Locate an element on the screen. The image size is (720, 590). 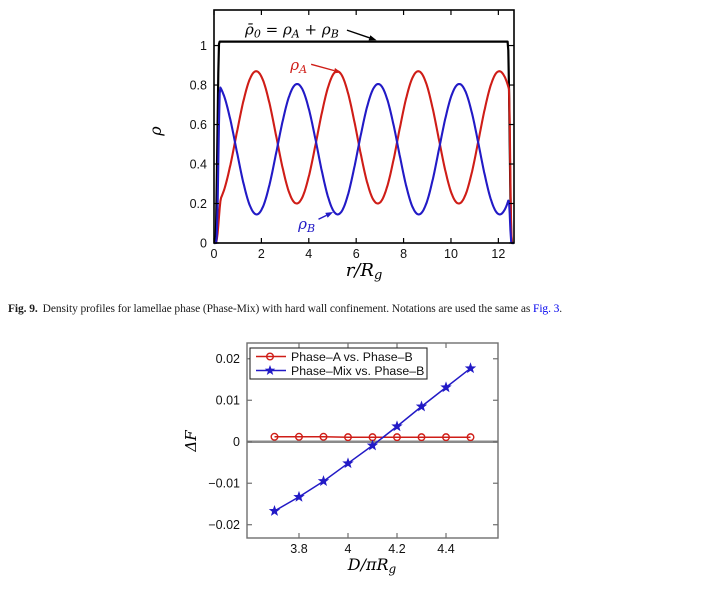
rho-A-curve is located at coordinates (364, 157).